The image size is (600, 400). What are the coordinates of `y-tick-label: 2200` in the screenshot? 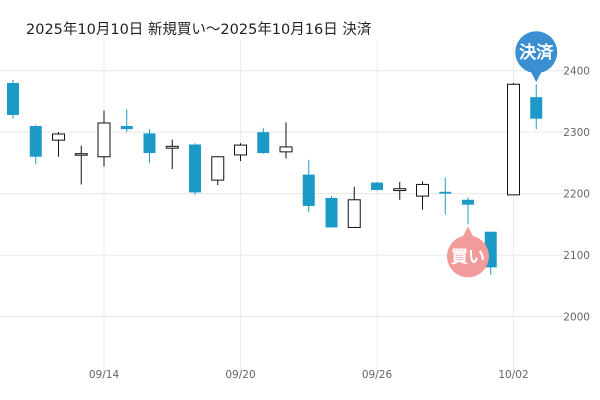 It's located at (576, 195).